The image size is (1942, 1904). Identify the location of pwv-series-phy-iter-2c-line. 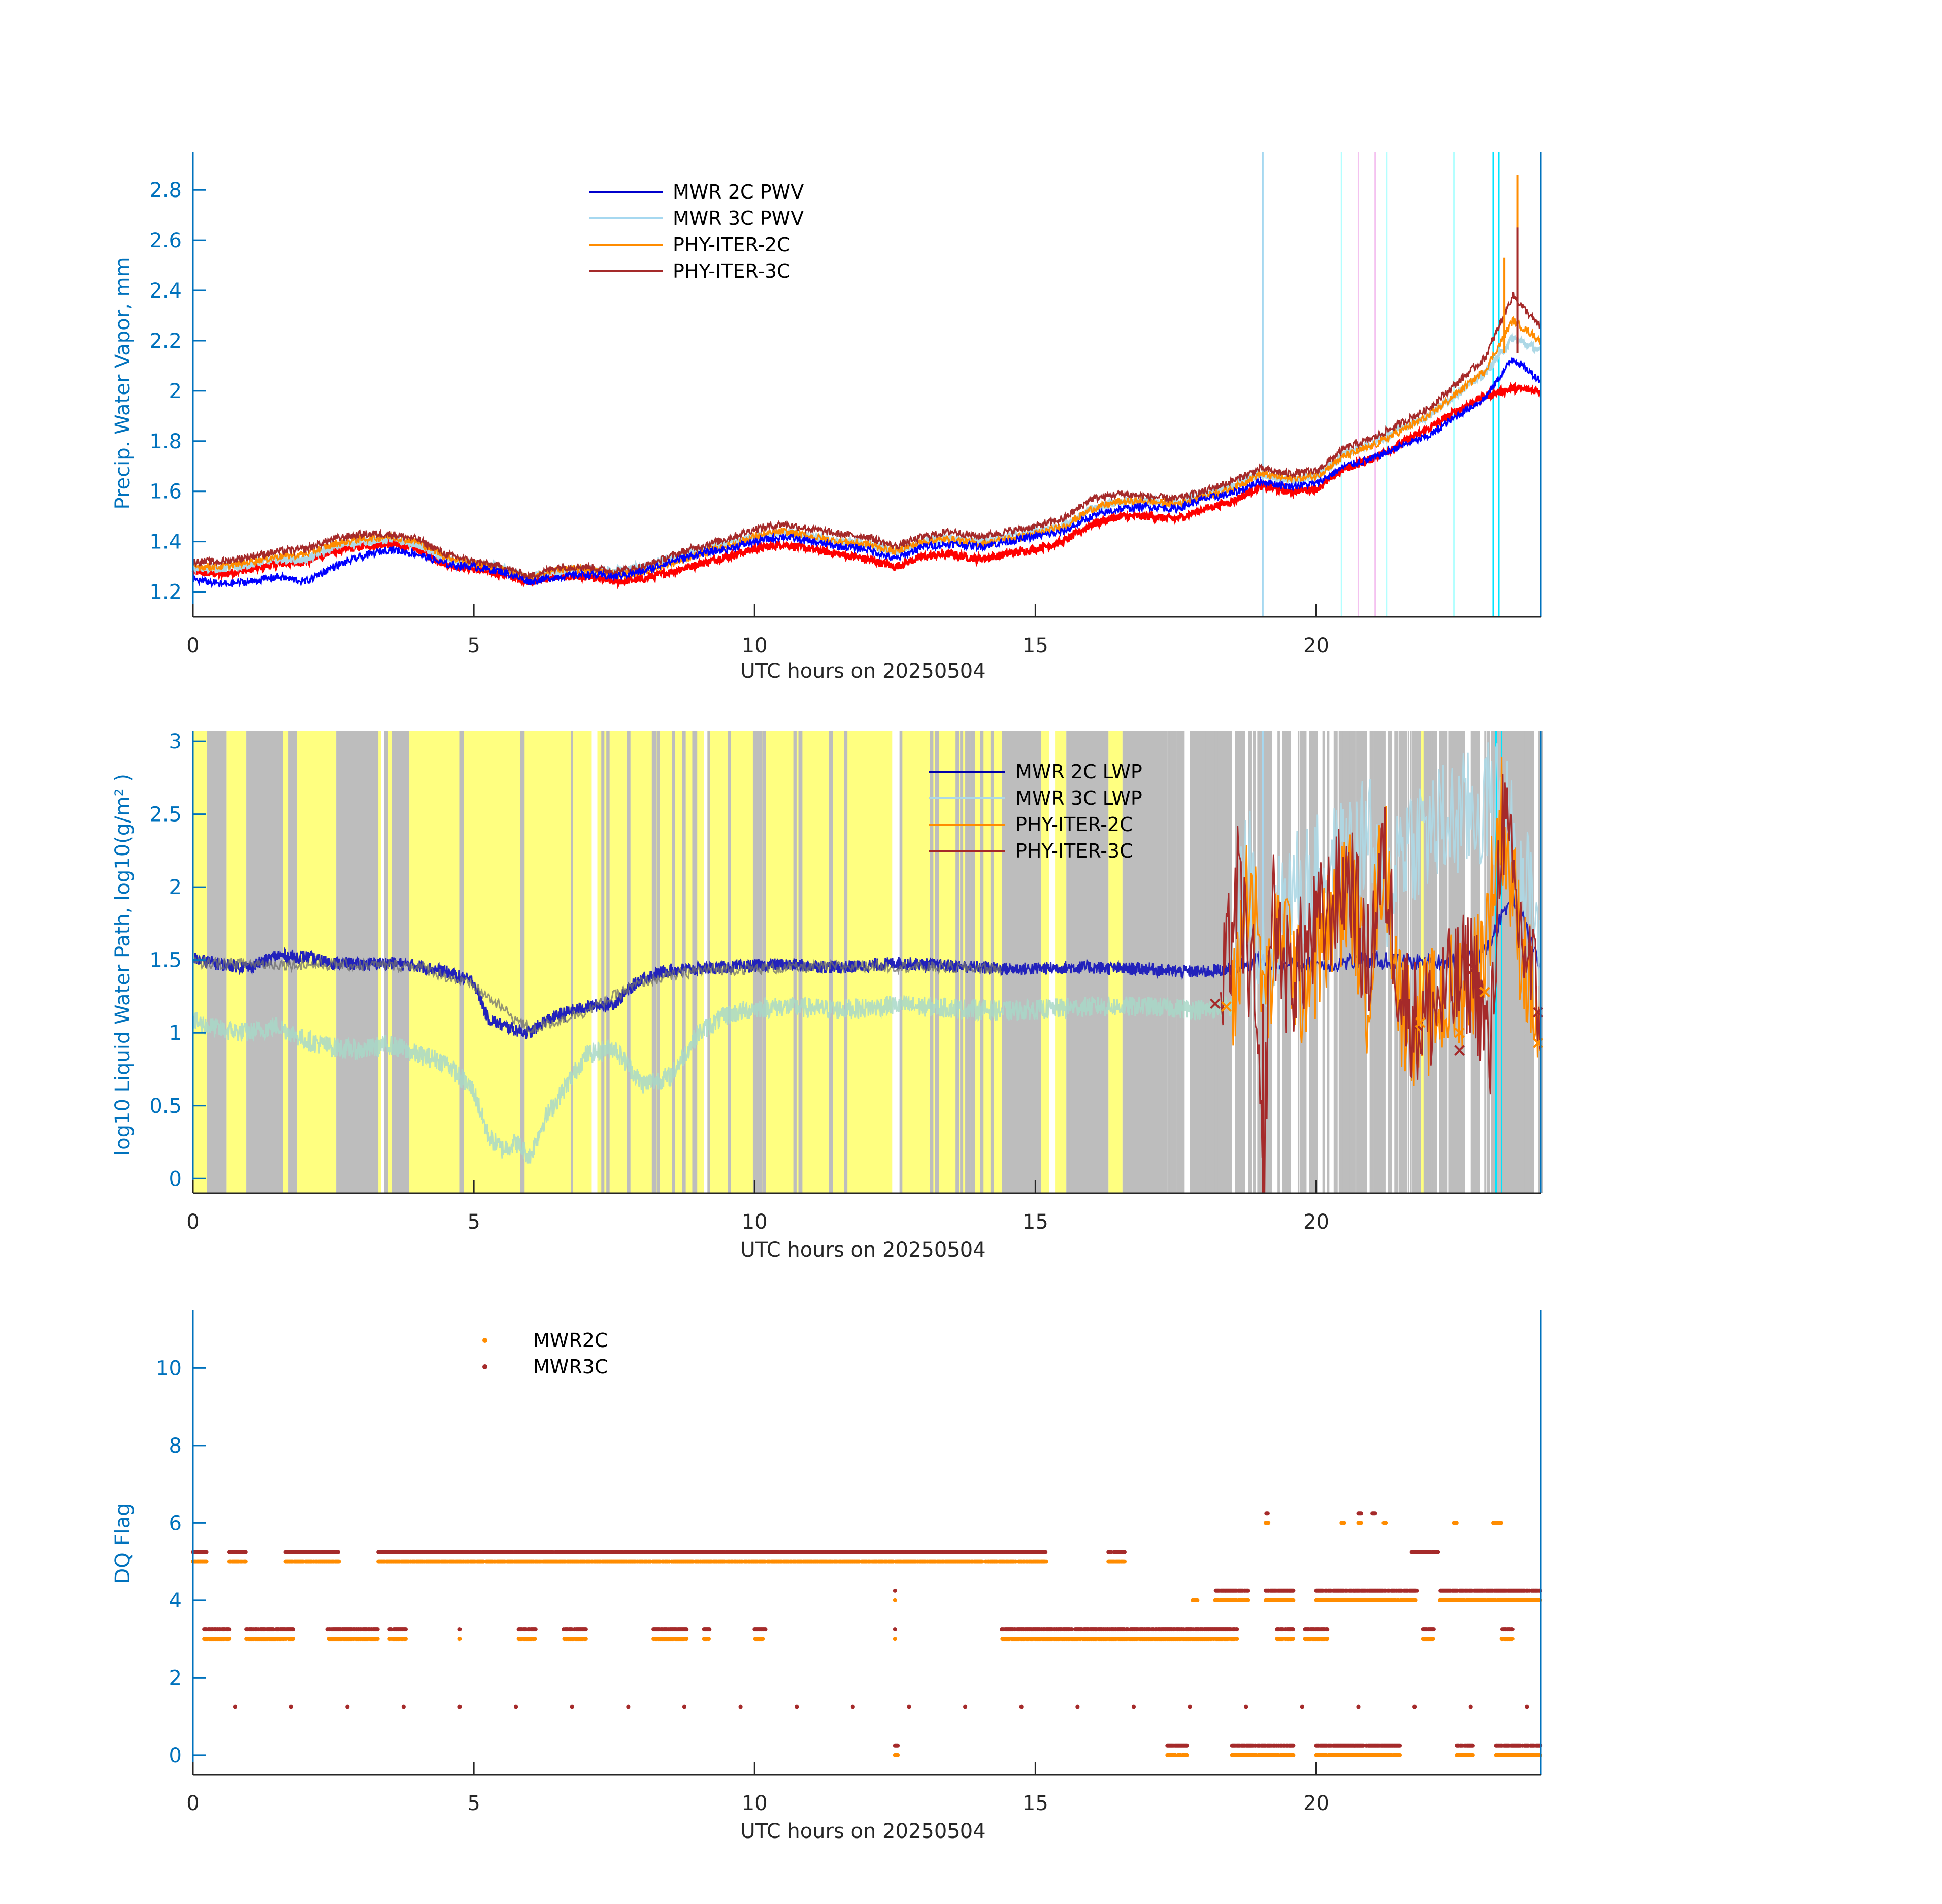
(866, 449).